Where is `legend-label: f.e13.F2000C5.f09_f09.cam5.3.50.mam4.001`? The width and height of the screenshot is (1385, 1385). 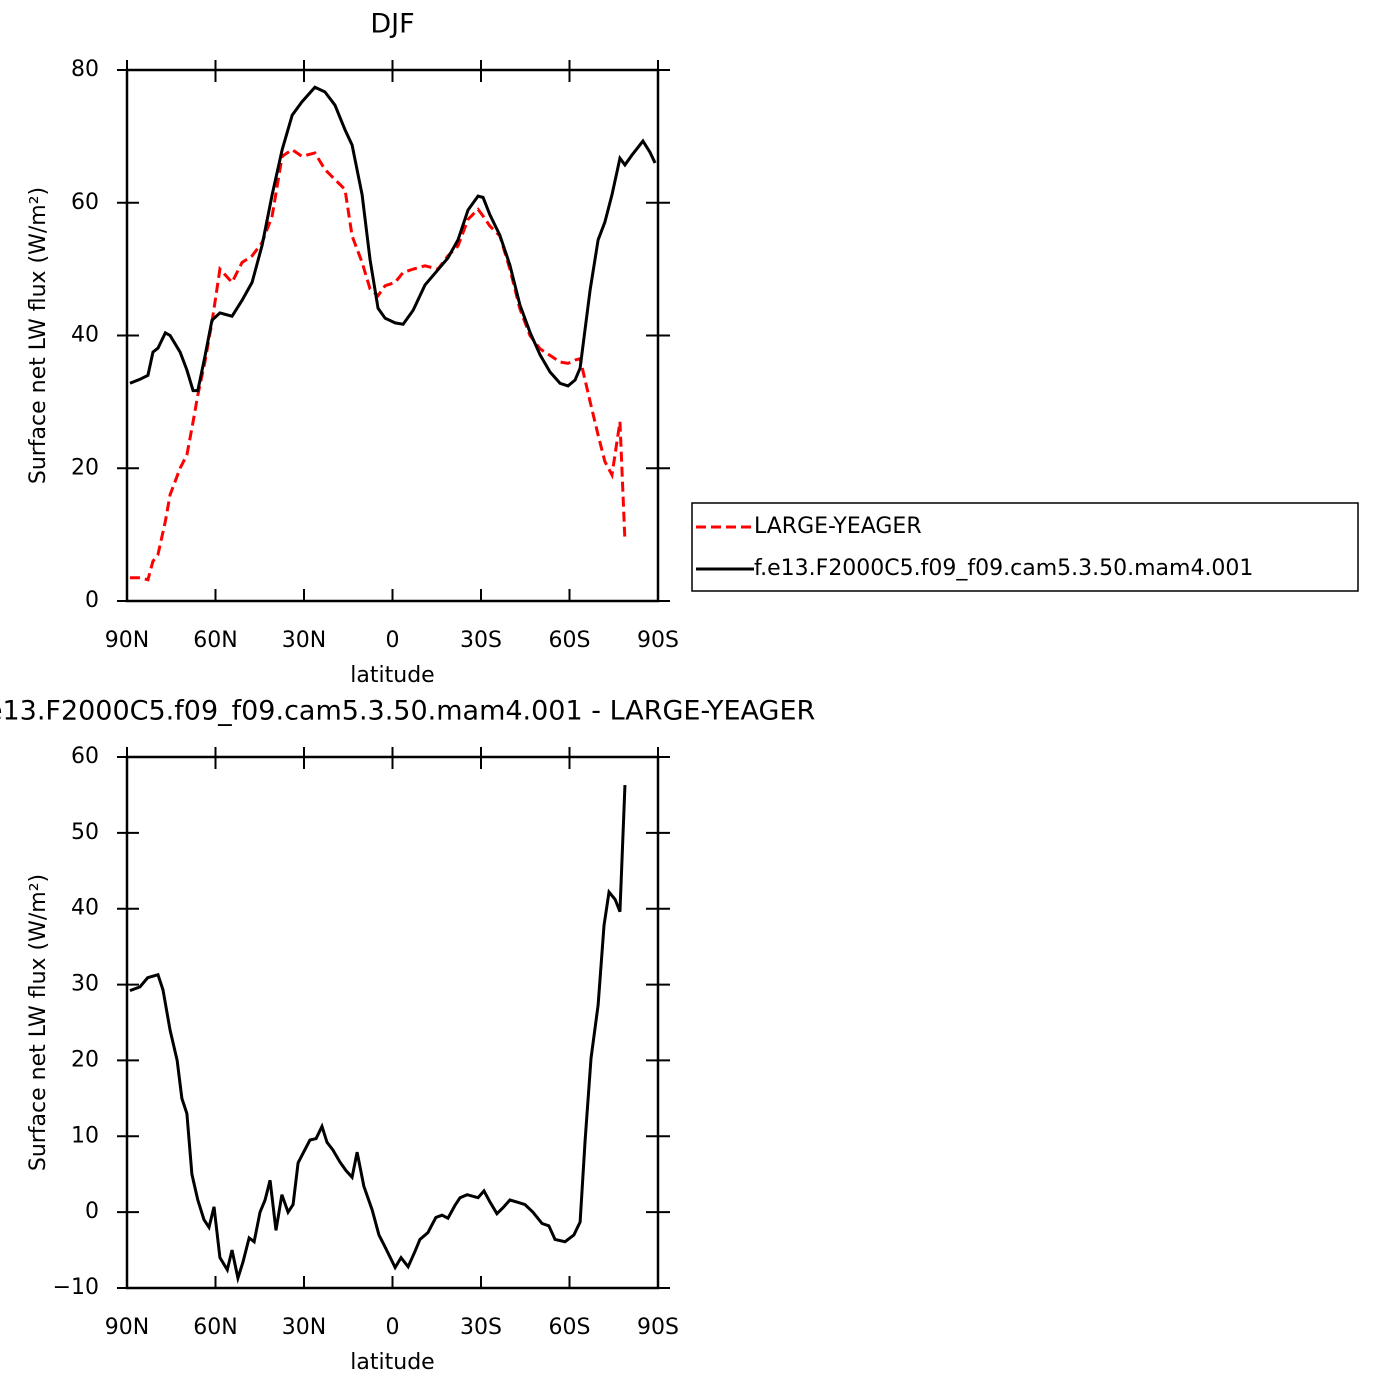
legend-label: f.e13.F2000C5.f09_f09.cam5.3.50.mam4.001 is located at coordinates (1003, 568).